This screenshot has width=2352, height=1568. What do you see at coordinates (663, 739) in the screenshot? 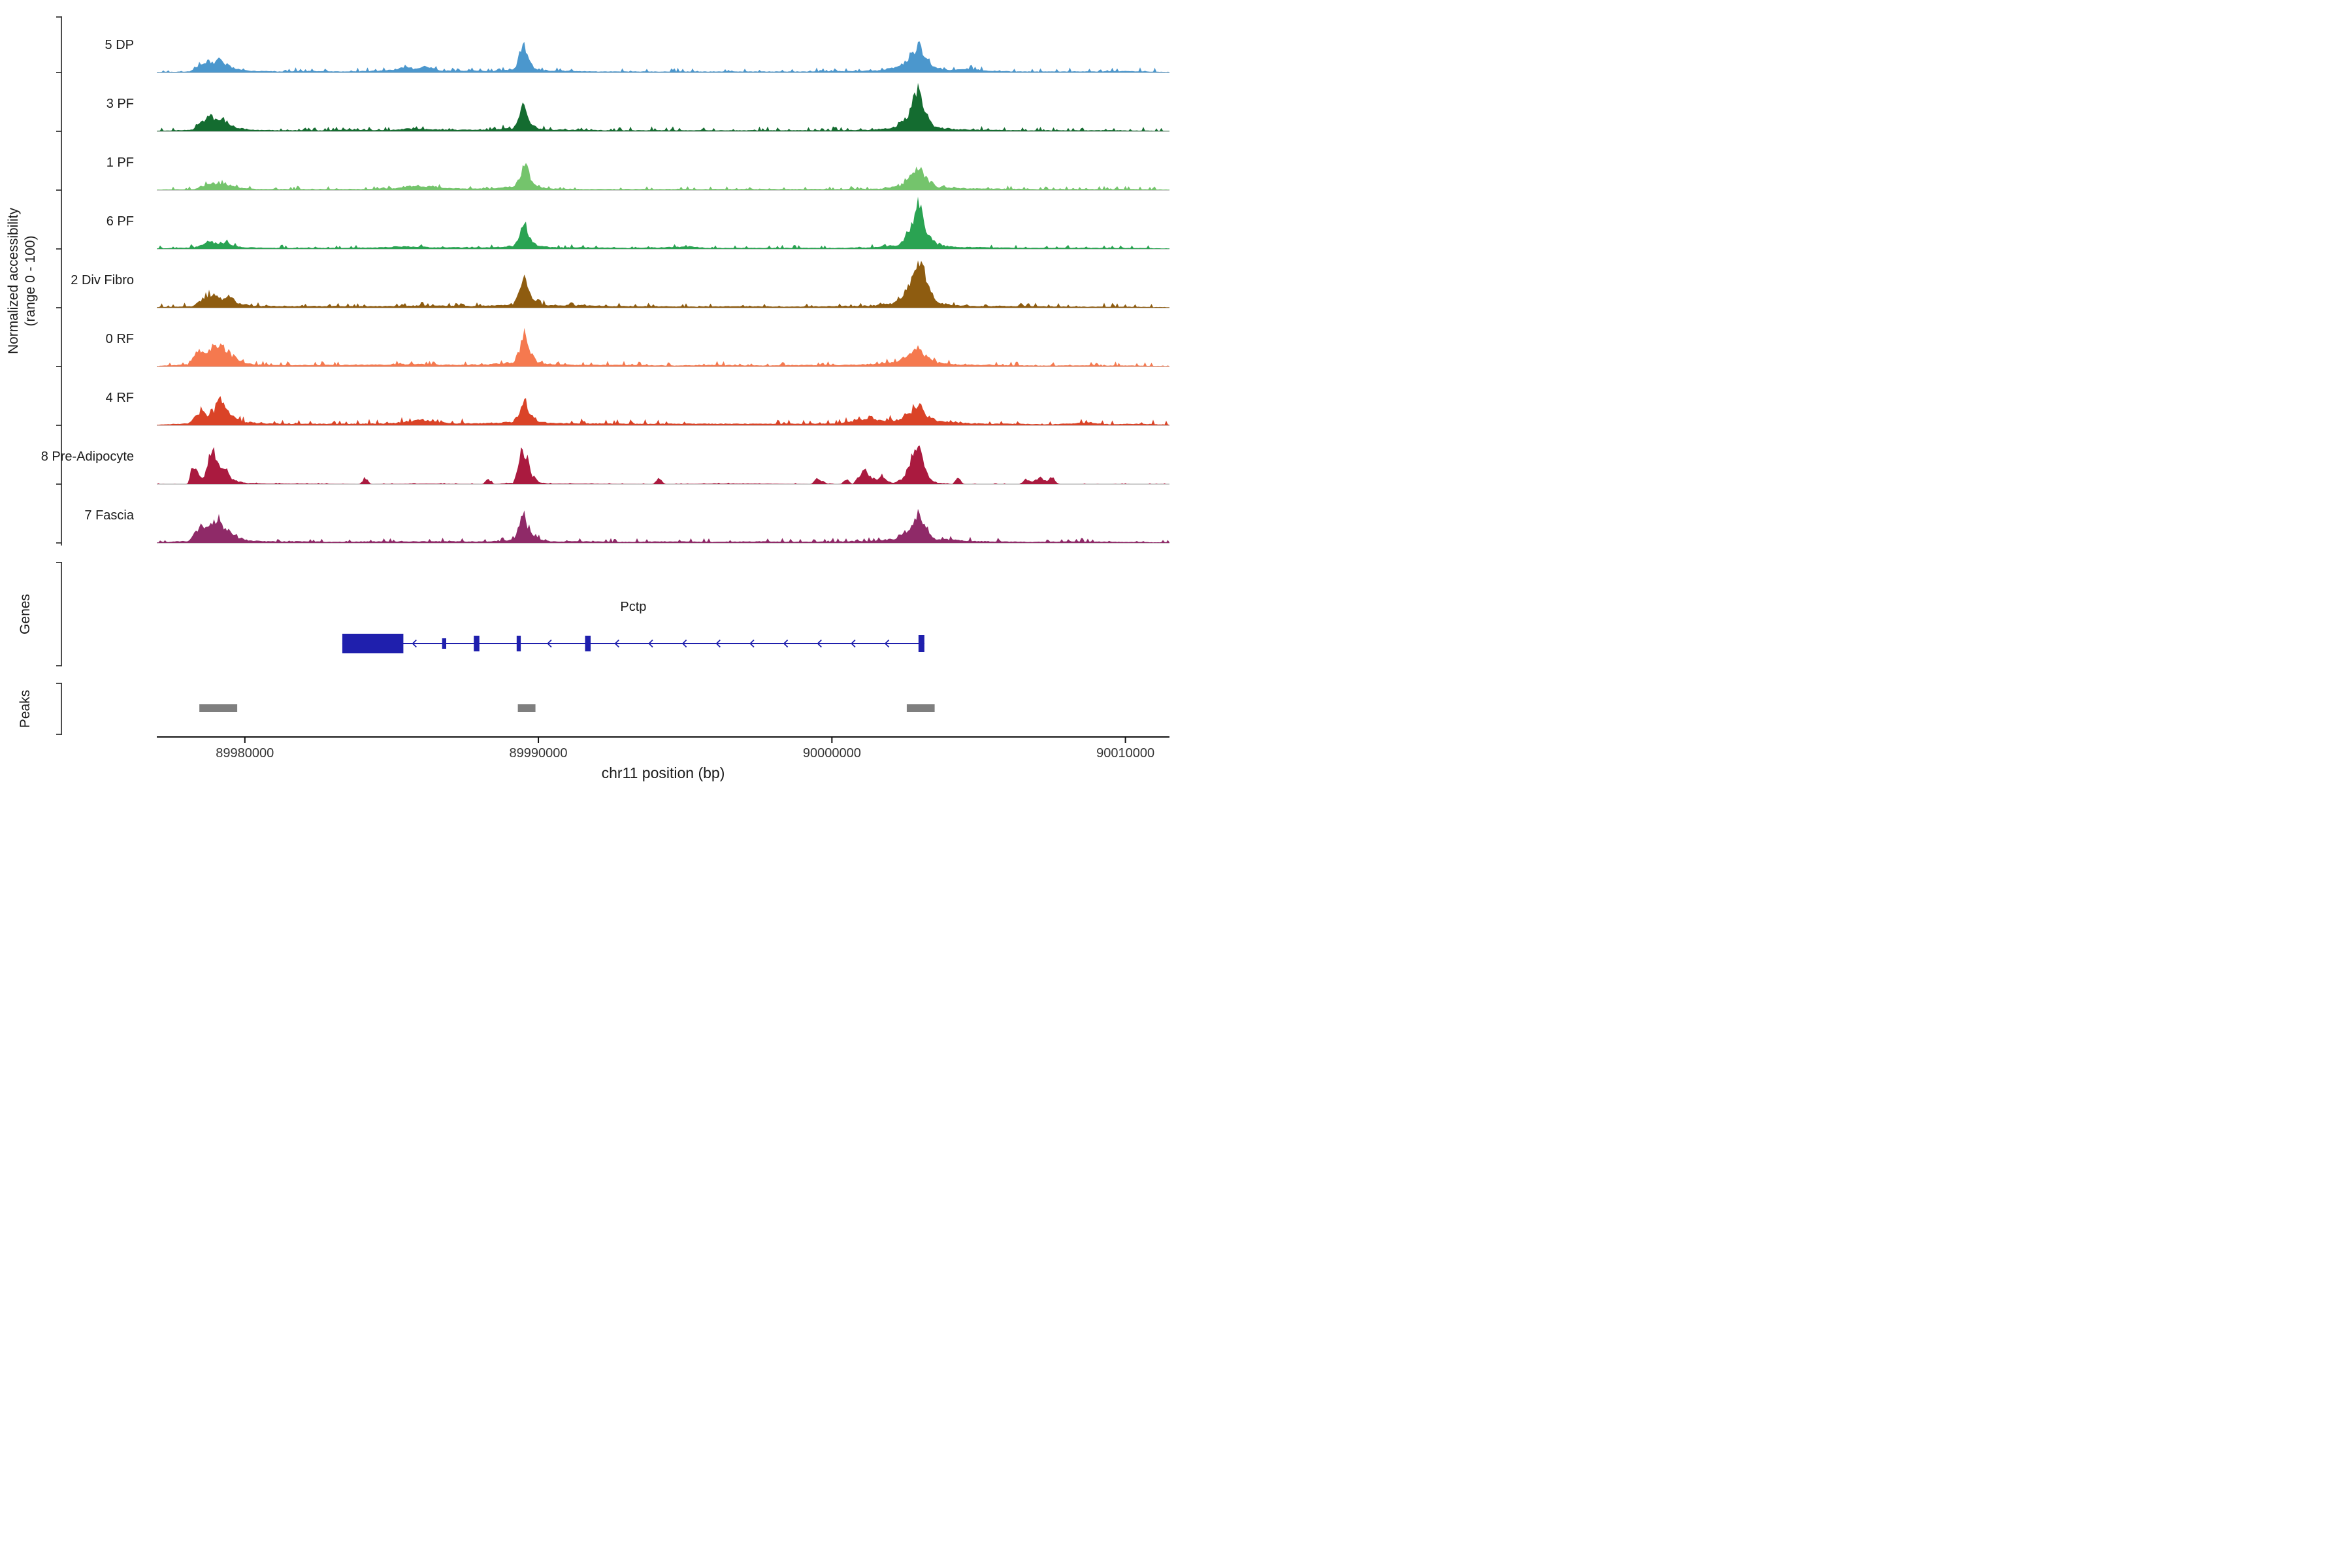
I see `x-axis` at bounding box center [663, 739].